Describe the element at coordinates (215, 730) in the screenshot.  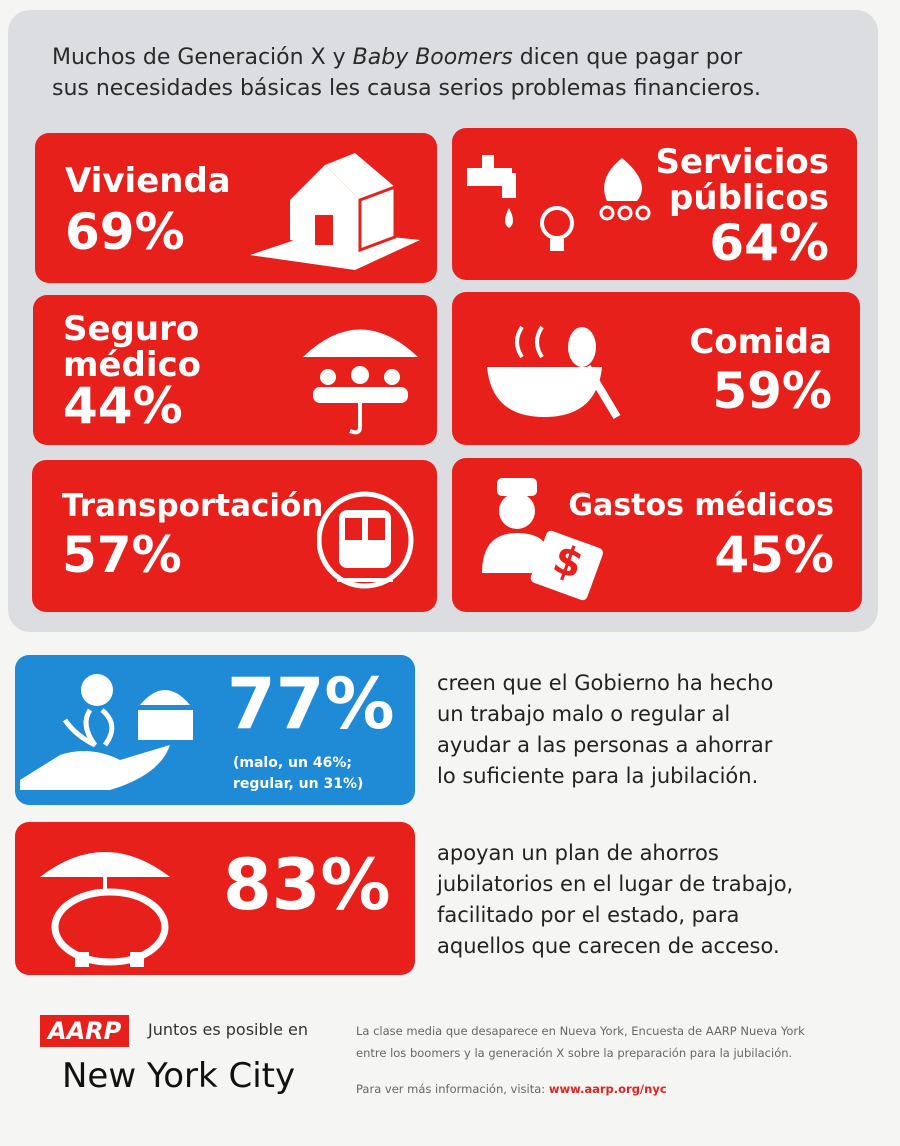
I see `finding-card: 77% (malo, un 46%; regular, un 31%)` at that location.